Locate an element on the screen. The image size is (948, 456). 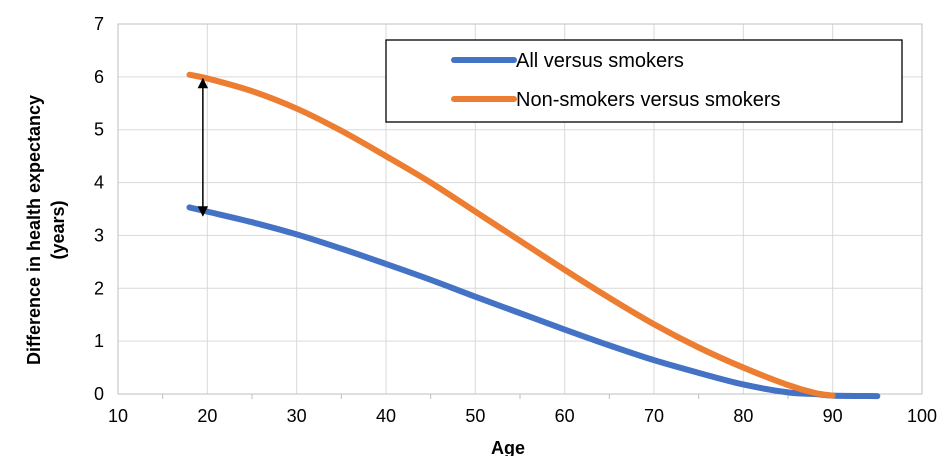
y-axis-title-line-1: Difference in health expectancy is located at coordinates (34, 230).